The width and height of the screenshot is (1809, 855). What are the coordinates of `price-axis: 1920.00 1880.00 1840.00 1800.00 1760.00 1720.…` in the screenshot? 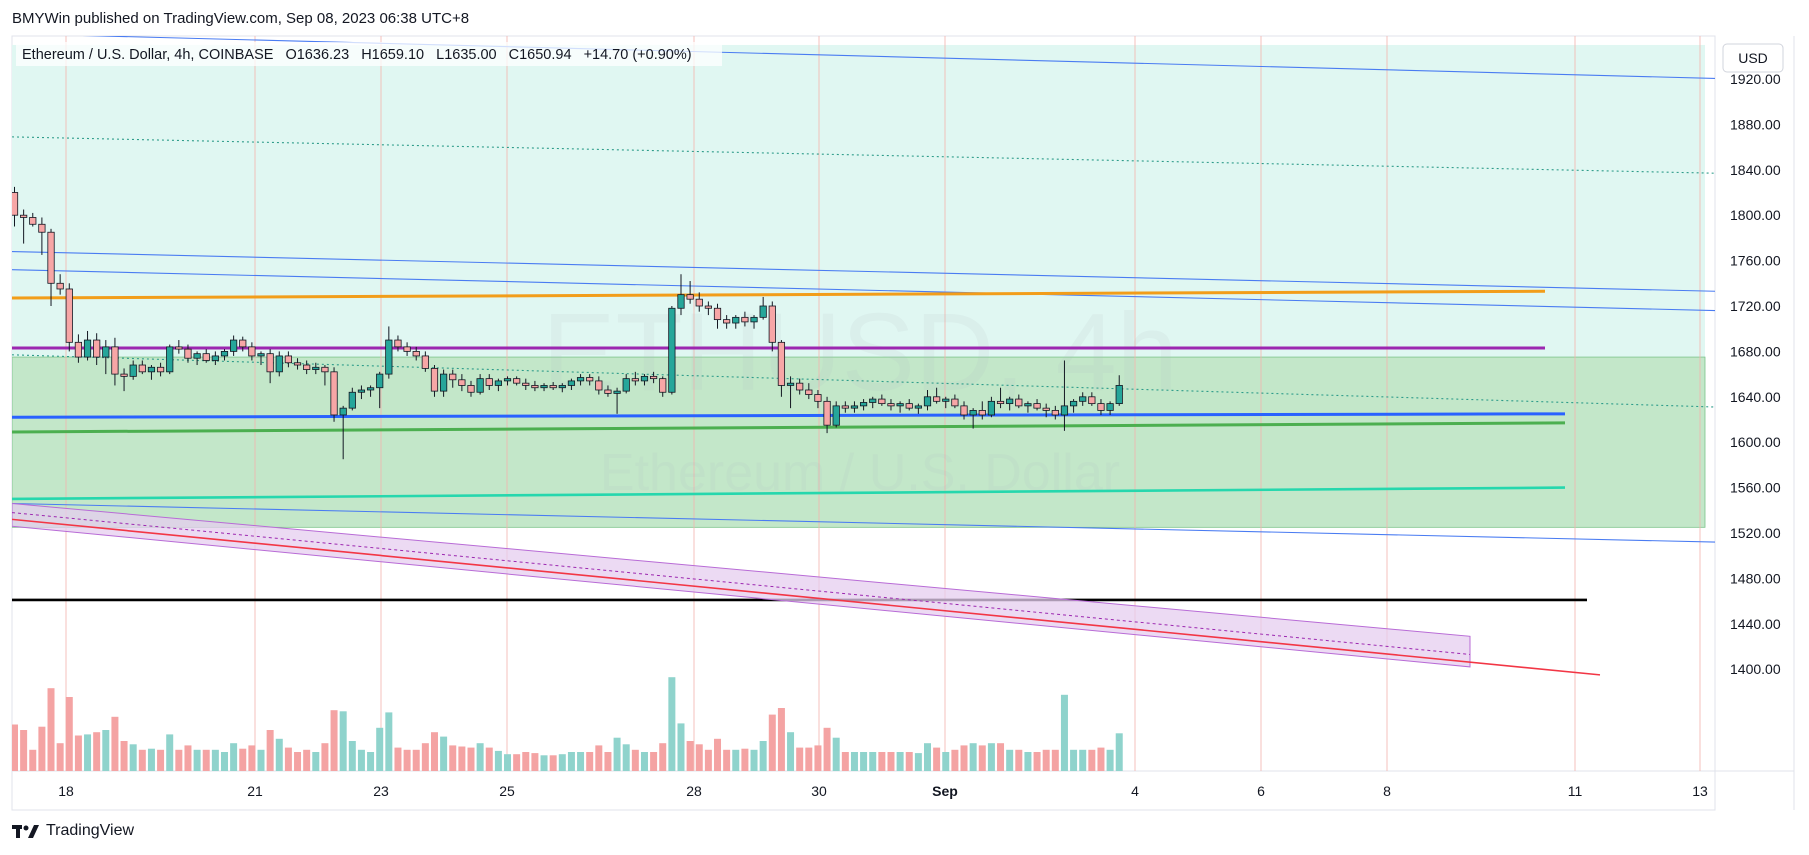 It's located at (1755, 374).